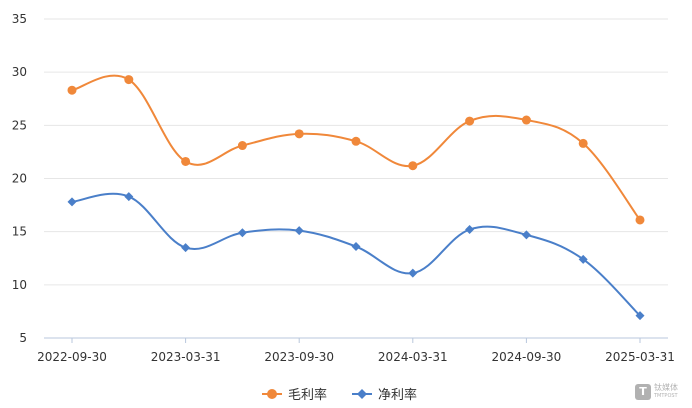 The height and width of the screenshot is (408, 692). Describe the element at coordinates (307, 395) in the screenshot. I see `legend-label: 毛利率` at that location.